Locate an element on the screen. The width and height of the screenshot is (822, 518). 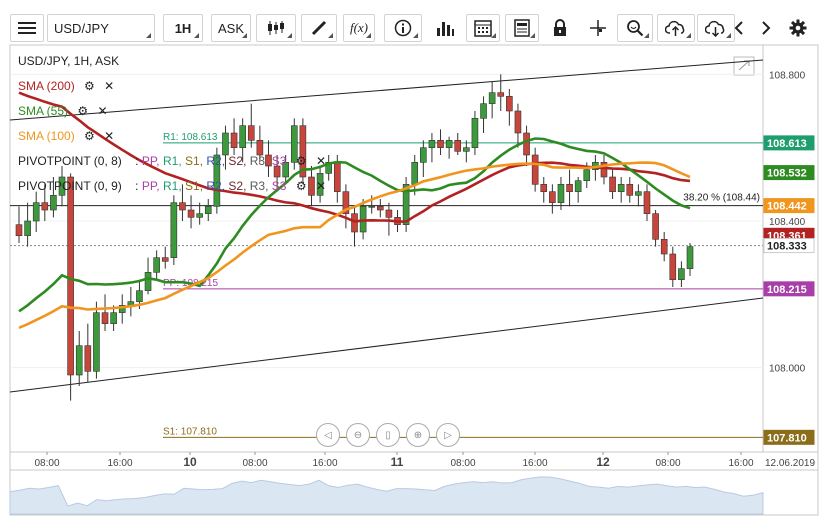
zoom-button is located at coordinates (635, 28).